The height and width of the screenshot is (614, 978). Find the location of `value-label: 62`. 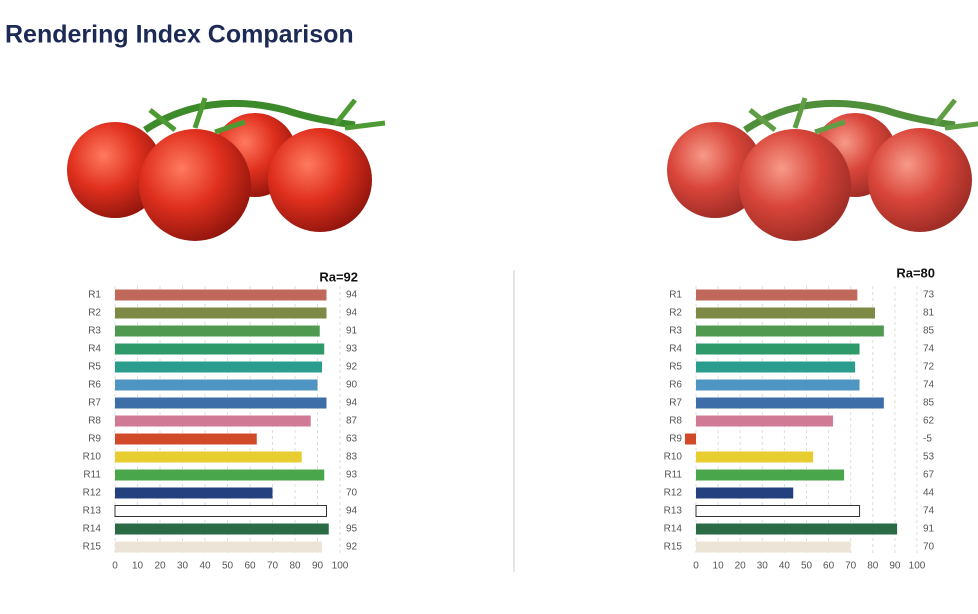

value-label: 62 is located at coordinates (929, 421).